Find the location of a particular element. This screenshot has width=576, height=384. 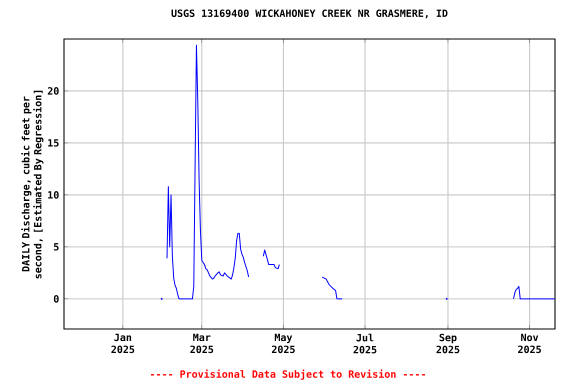

x-tick-label: Sep 2025 is located at coordinates (448, 344).